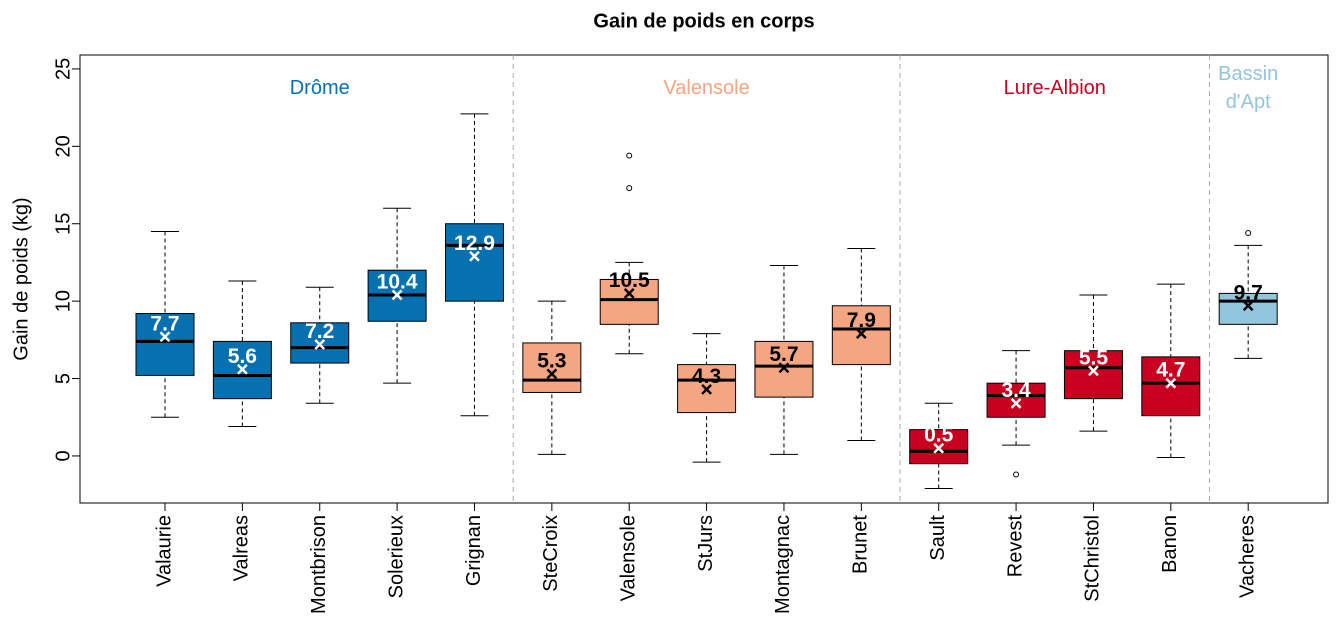  Describe the element at coordinates (63, 301) in the screenshot. I see `y-tick-label: 10` at that location.